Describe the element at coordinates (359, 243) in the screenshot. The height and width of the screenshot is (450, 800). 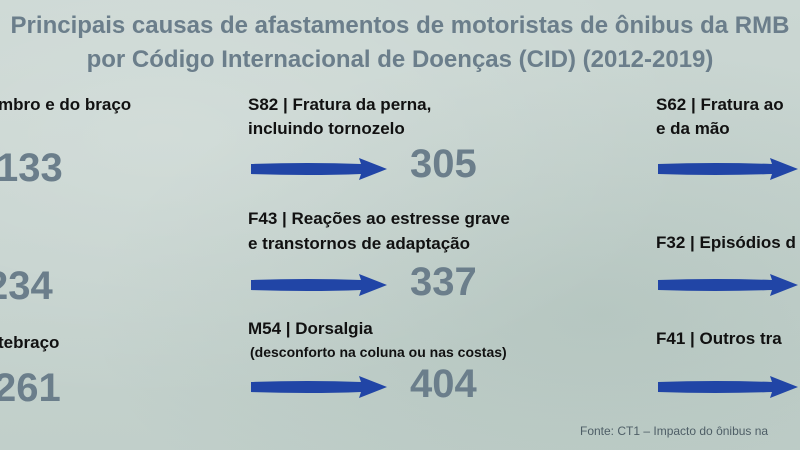
I see `middle-label-2-line-2: e transtornos de adaptação` at that location.